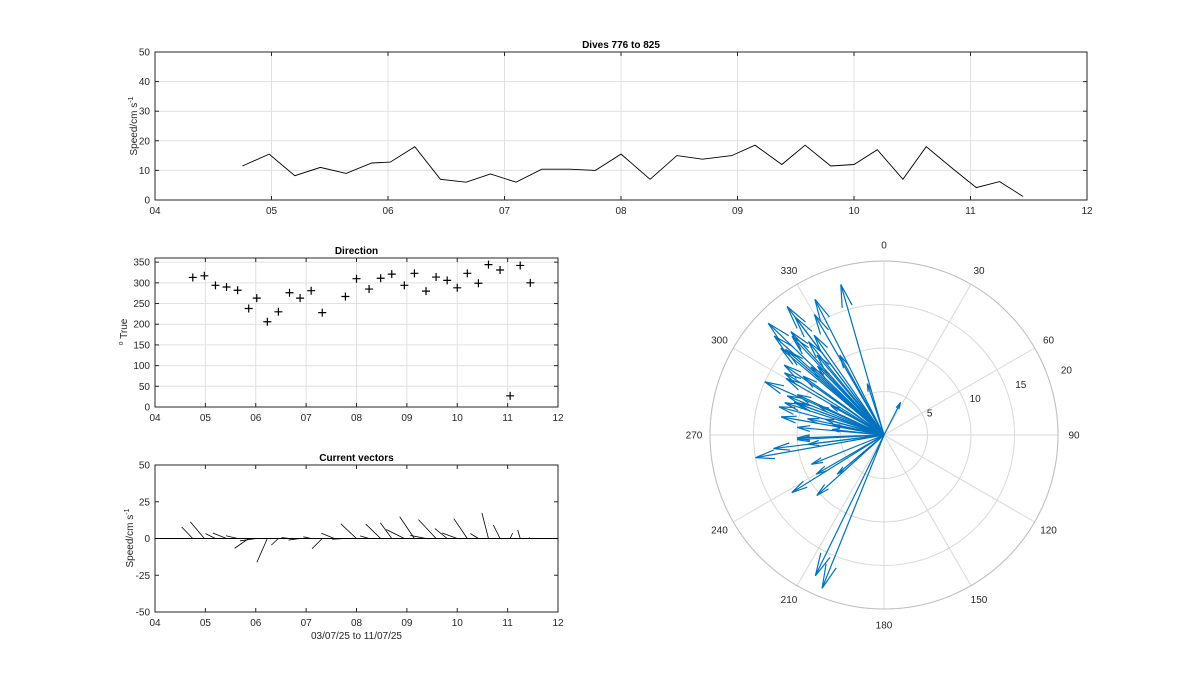 This screenshot has height=688, width=1200. I want to click on direction-xtick-label: 10, so click(458, 418).